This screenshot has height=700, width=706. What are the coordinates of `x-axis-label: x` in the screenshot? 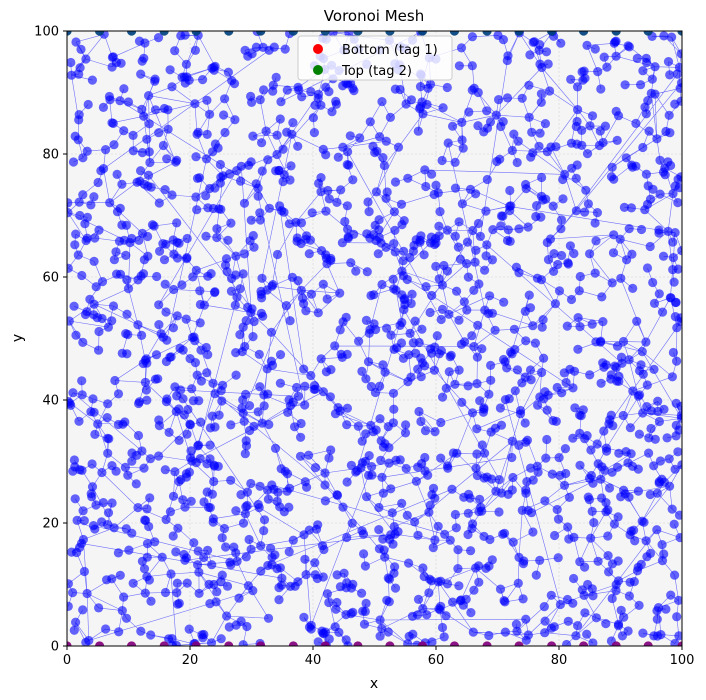 It's located at (374, 684).